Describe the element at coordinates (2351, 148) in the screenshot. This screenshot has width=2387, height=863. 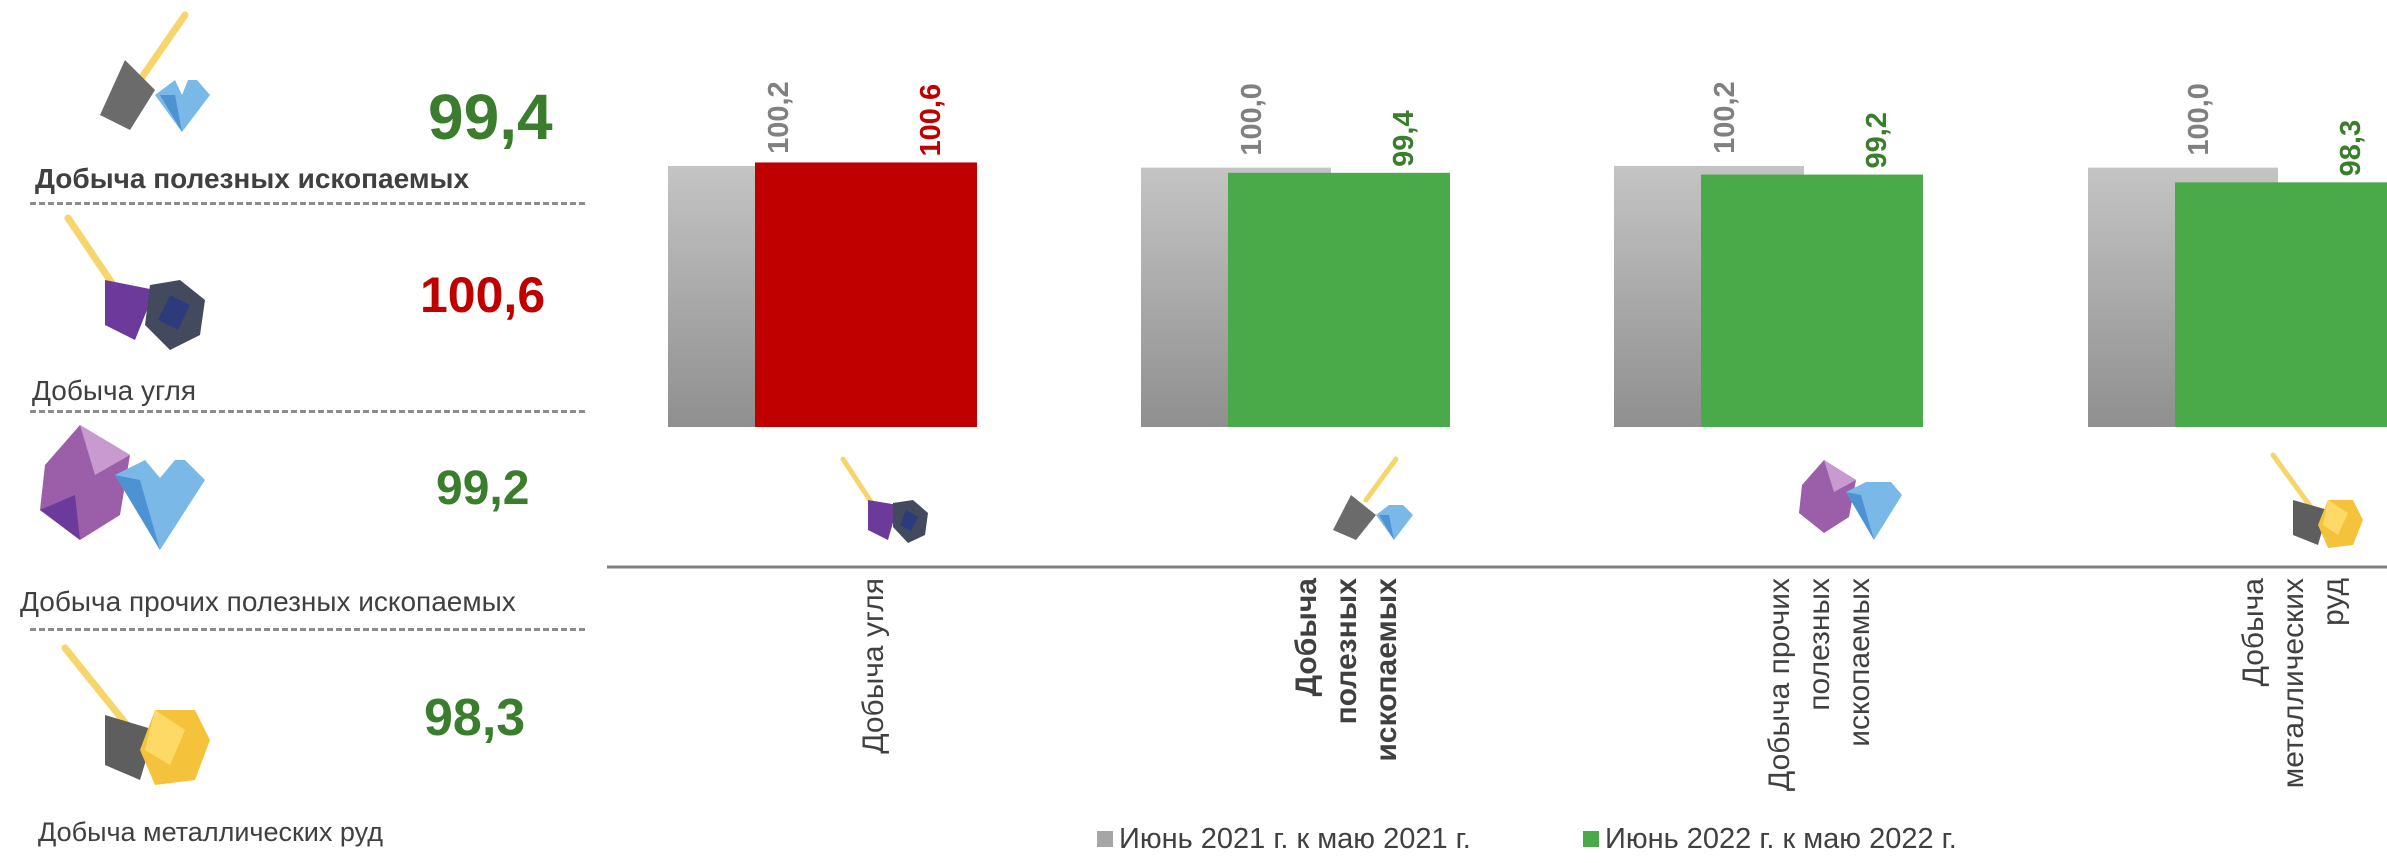
I see `value-label-curr-3: 98,3` at that location.